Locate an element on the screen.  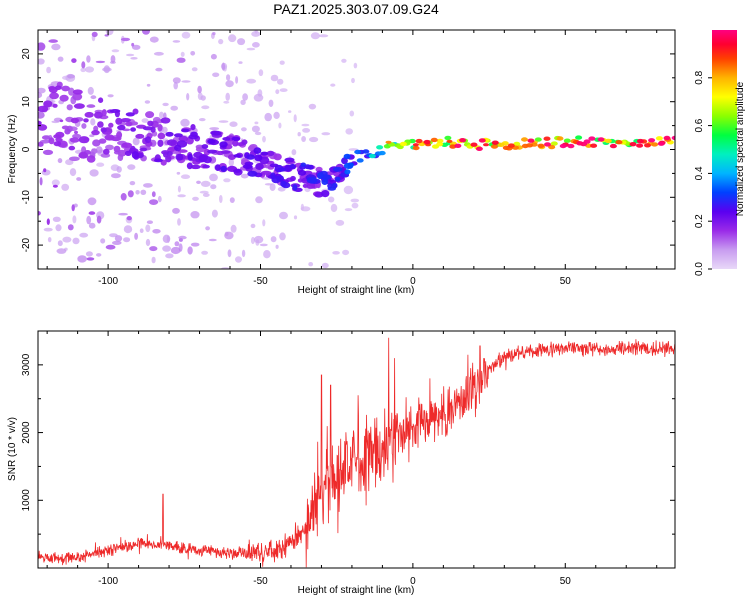
snr-x-label: Height of straight line (km) is located at coordinates (356, 590).